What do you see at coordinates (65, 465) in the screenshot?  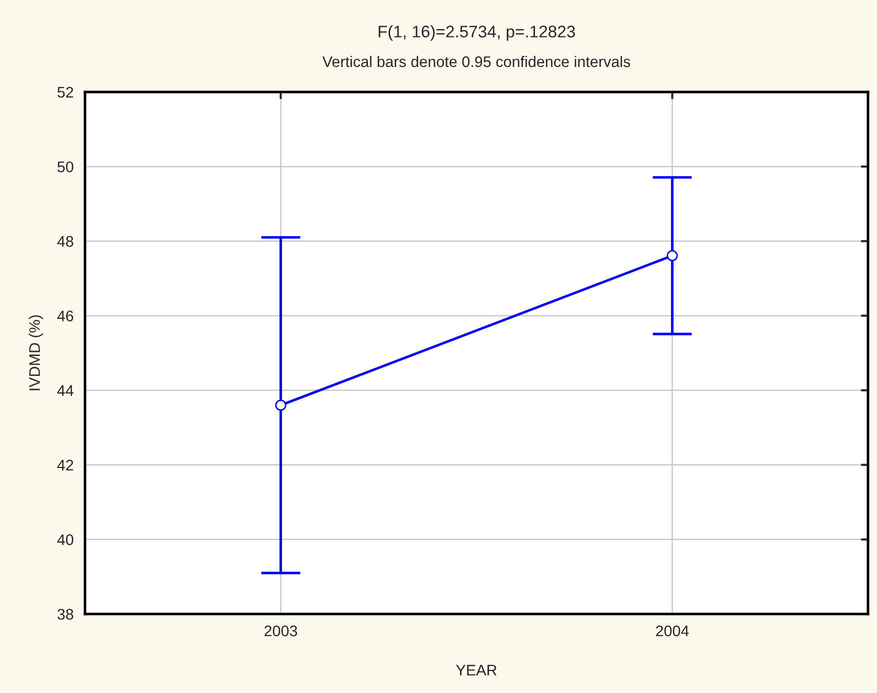 I see `y-tick-label: 42` at bounding box center [65, 465].